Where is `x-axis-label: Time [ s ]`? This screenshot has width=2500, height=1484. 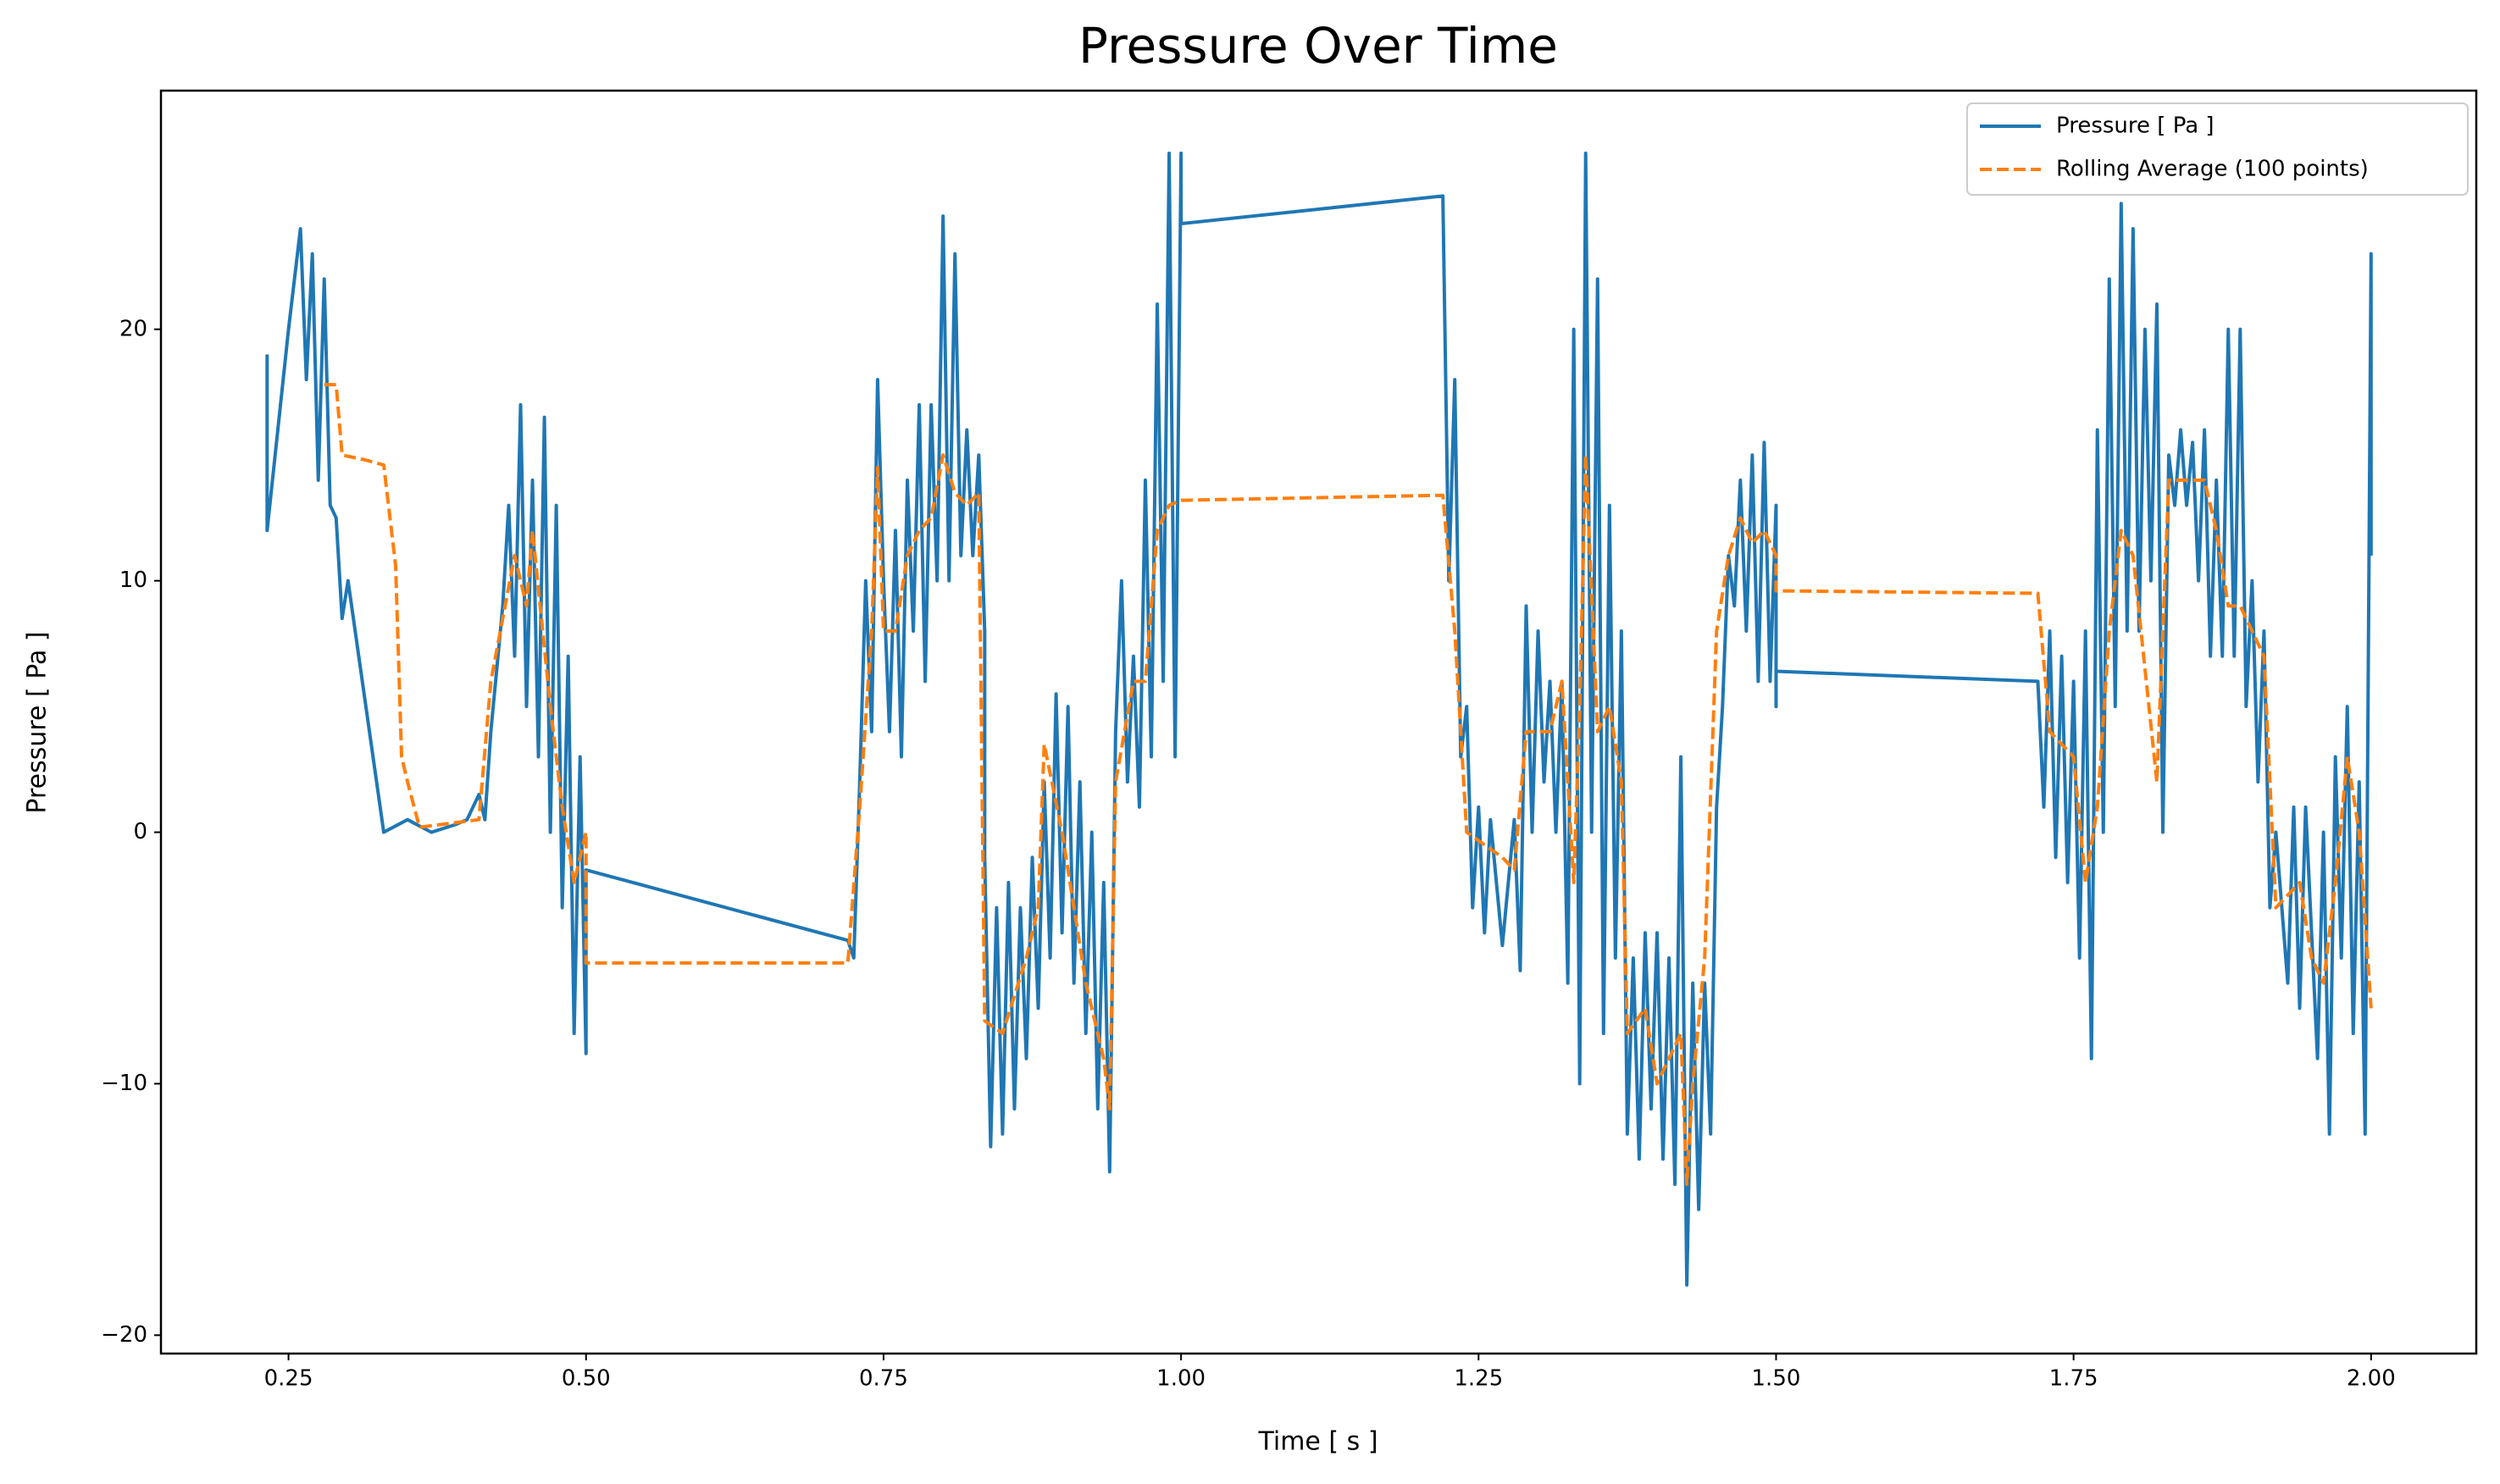 x-axis-label: Time [ s ] is located at coordinates (1317, 1442).